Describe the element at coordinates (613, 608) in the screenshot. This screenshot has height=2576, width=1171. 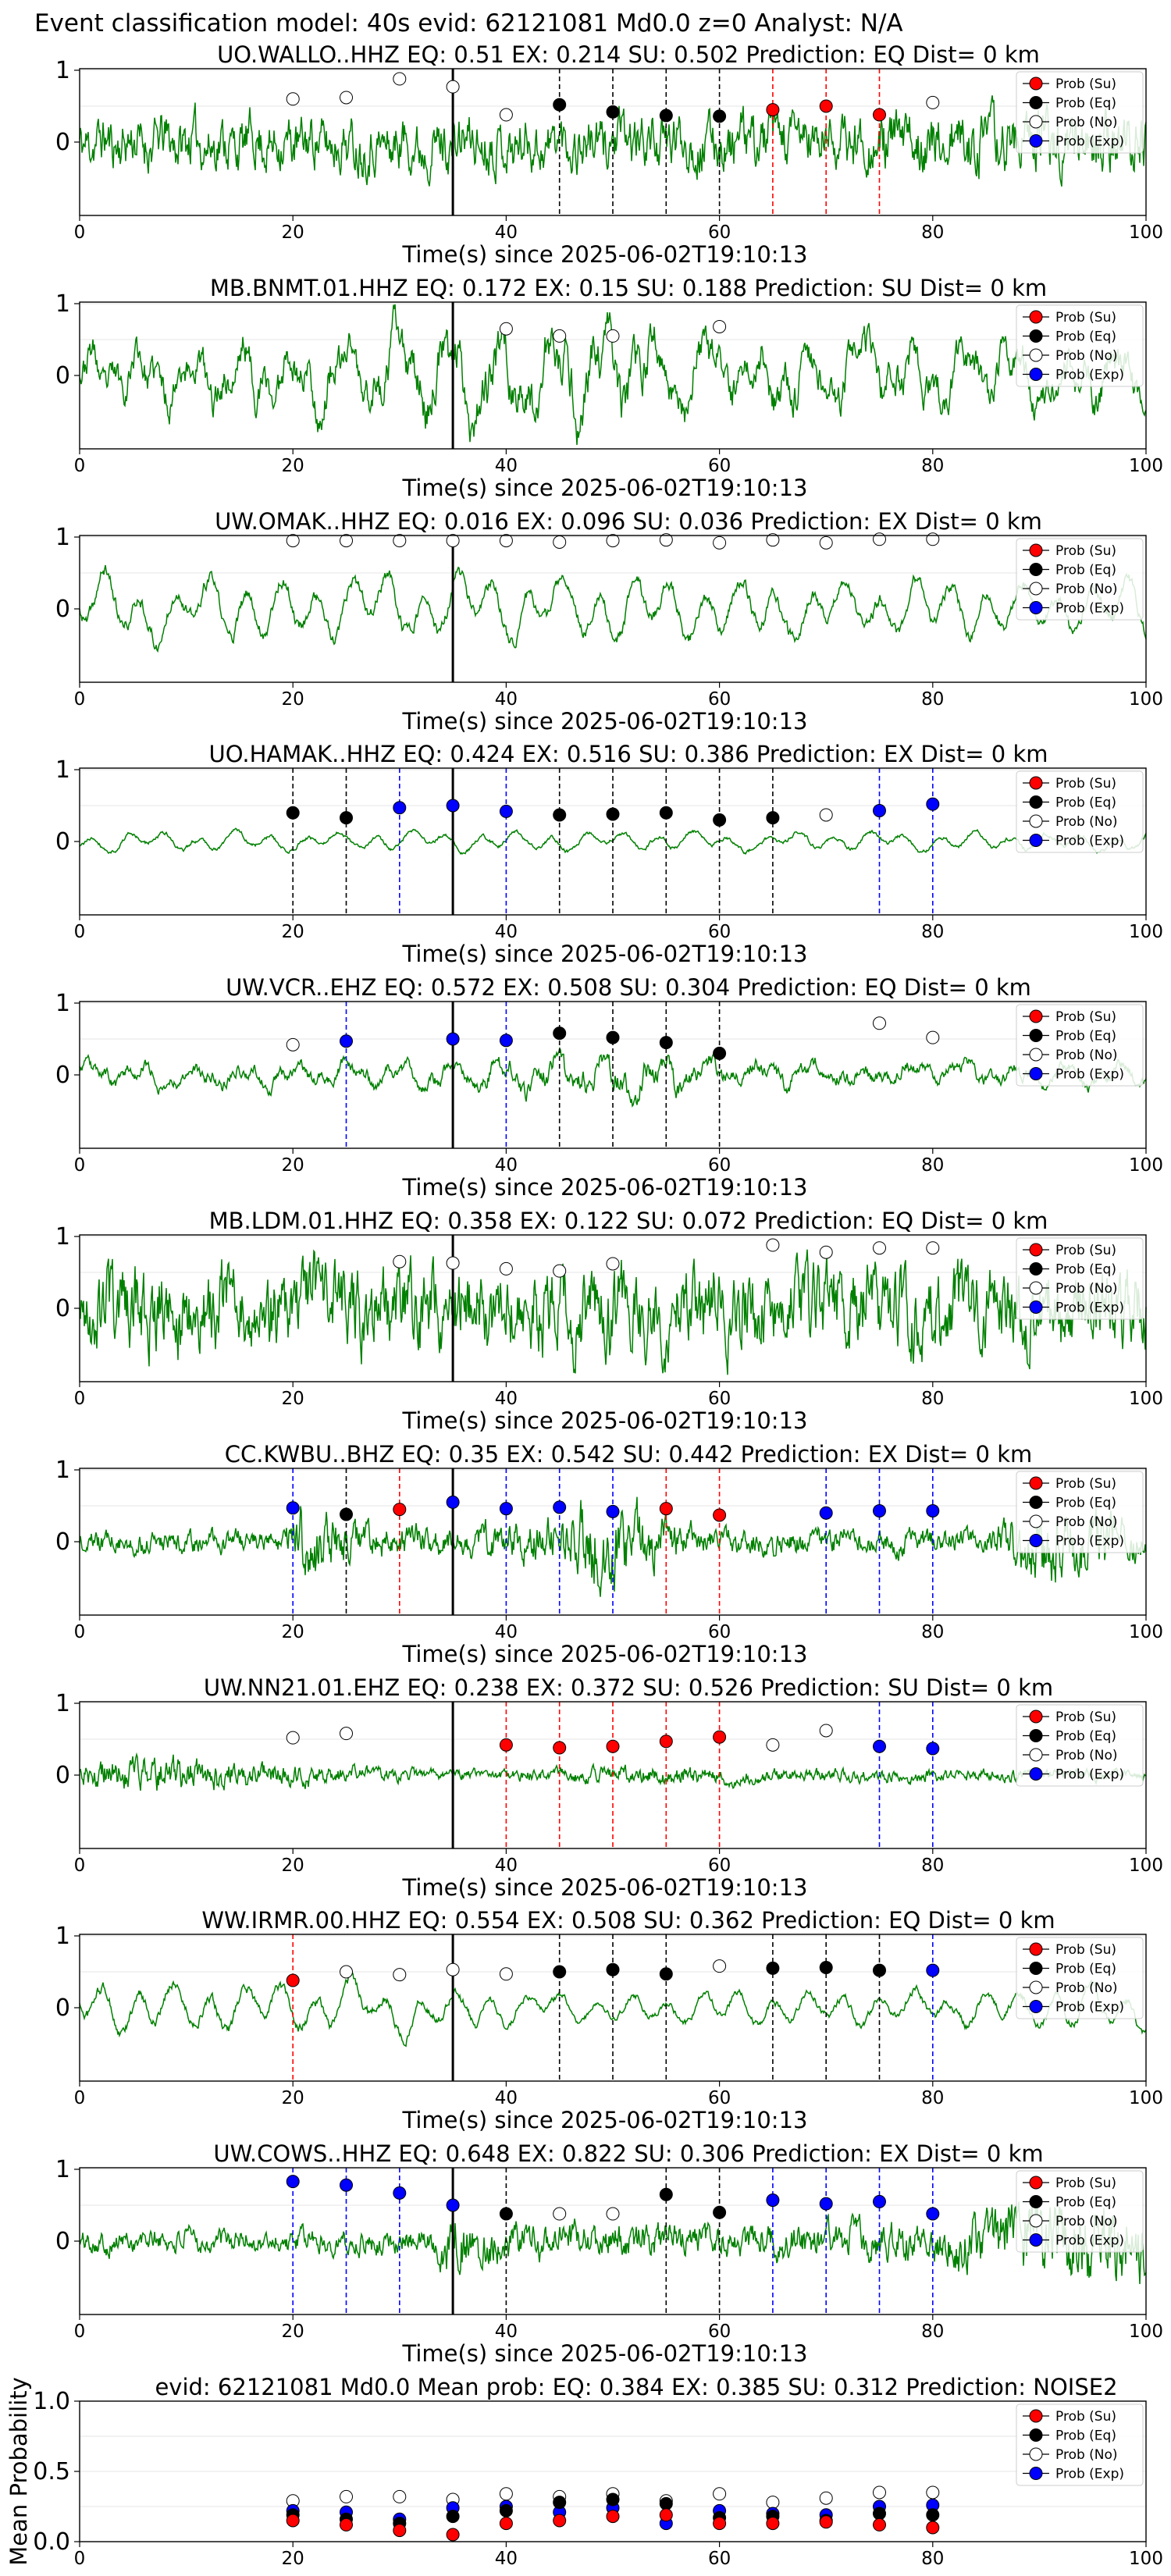
I see `waveform-trace` at that location.